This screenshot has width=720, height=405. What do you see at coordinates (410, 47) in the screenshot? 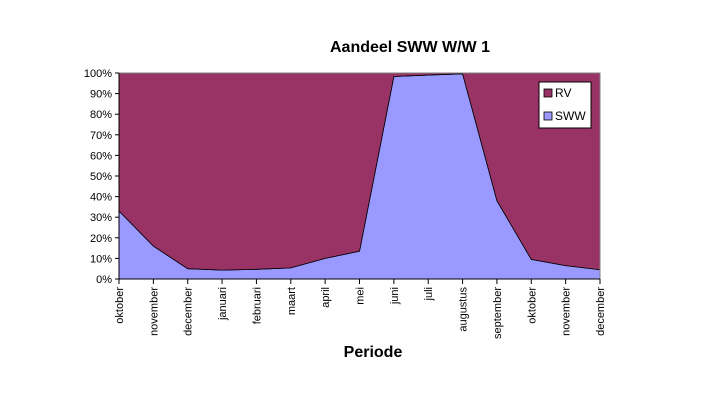
I see `chart-title: Aandeel SWW W/W 1` at bounding box center [410, 47].